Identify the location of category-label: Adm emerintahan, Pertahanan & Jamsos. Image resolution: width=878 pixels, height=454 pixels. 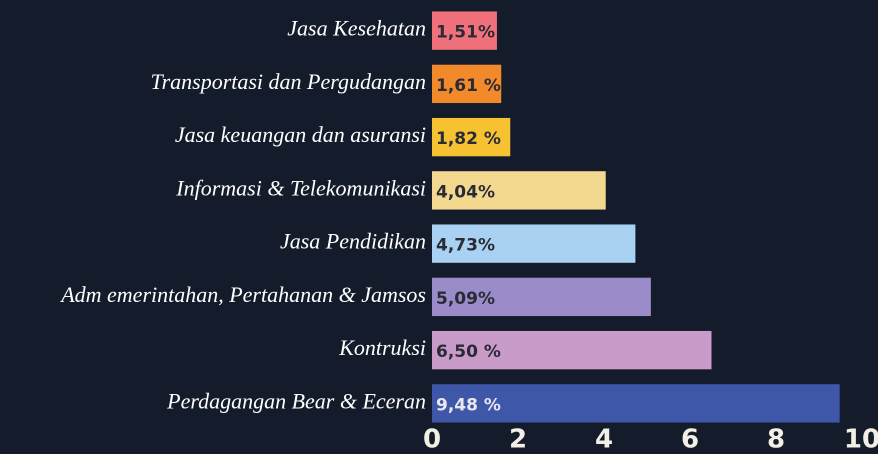
(242, 294).